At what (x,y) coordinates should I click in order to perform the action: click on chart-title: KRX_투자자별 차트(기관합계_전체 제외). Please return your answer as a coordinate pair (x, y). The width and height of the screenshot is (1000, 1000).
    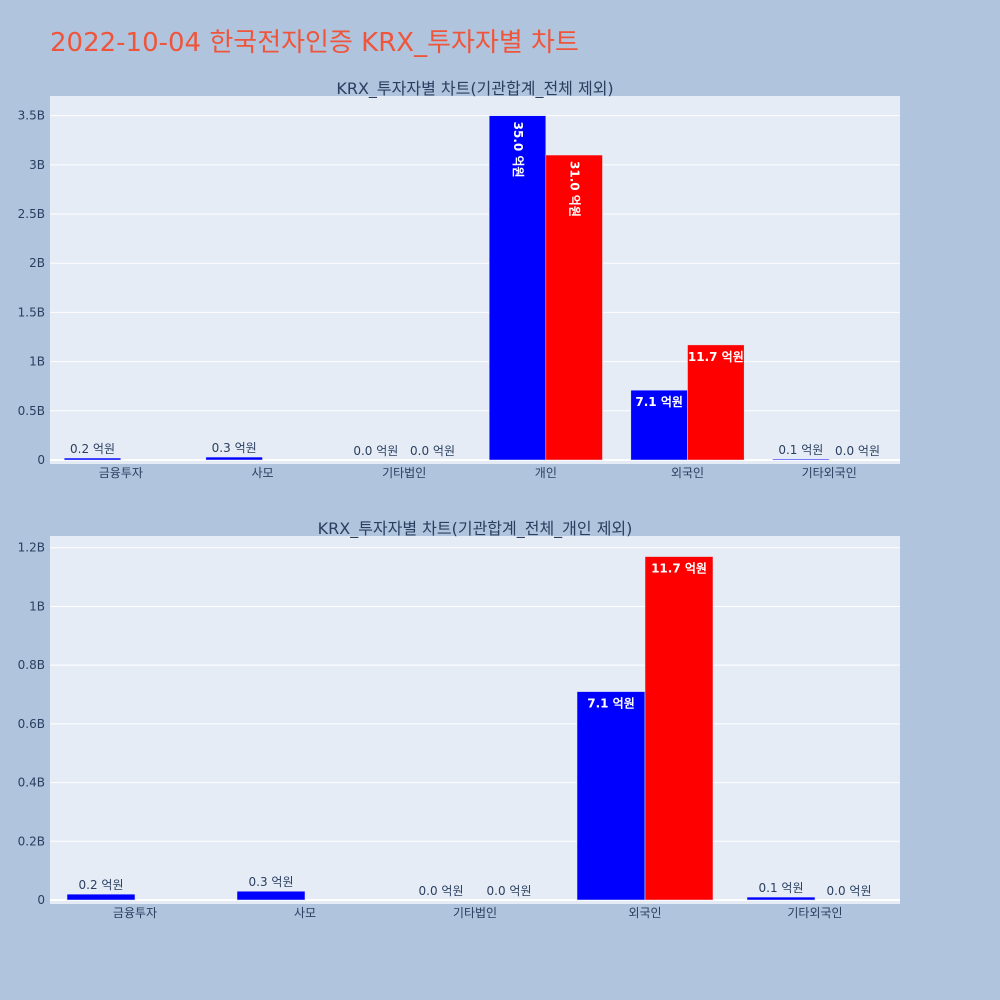
    Looking at the image, I should click on (474, 89).